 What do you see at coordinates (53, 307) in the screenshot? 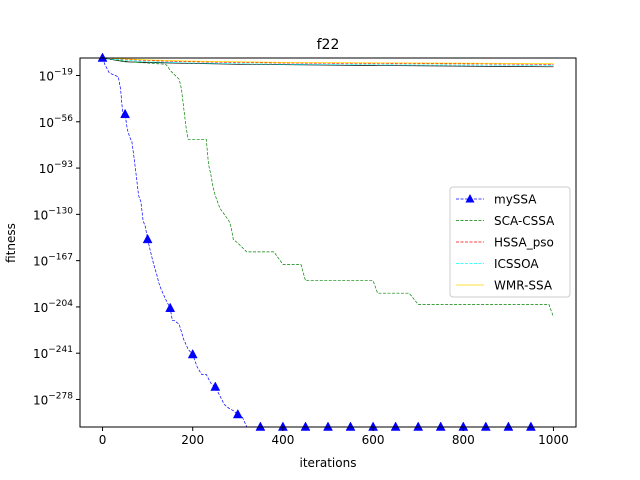
I see `y-tick-label: 10−204` at bounding box center [53, 307].